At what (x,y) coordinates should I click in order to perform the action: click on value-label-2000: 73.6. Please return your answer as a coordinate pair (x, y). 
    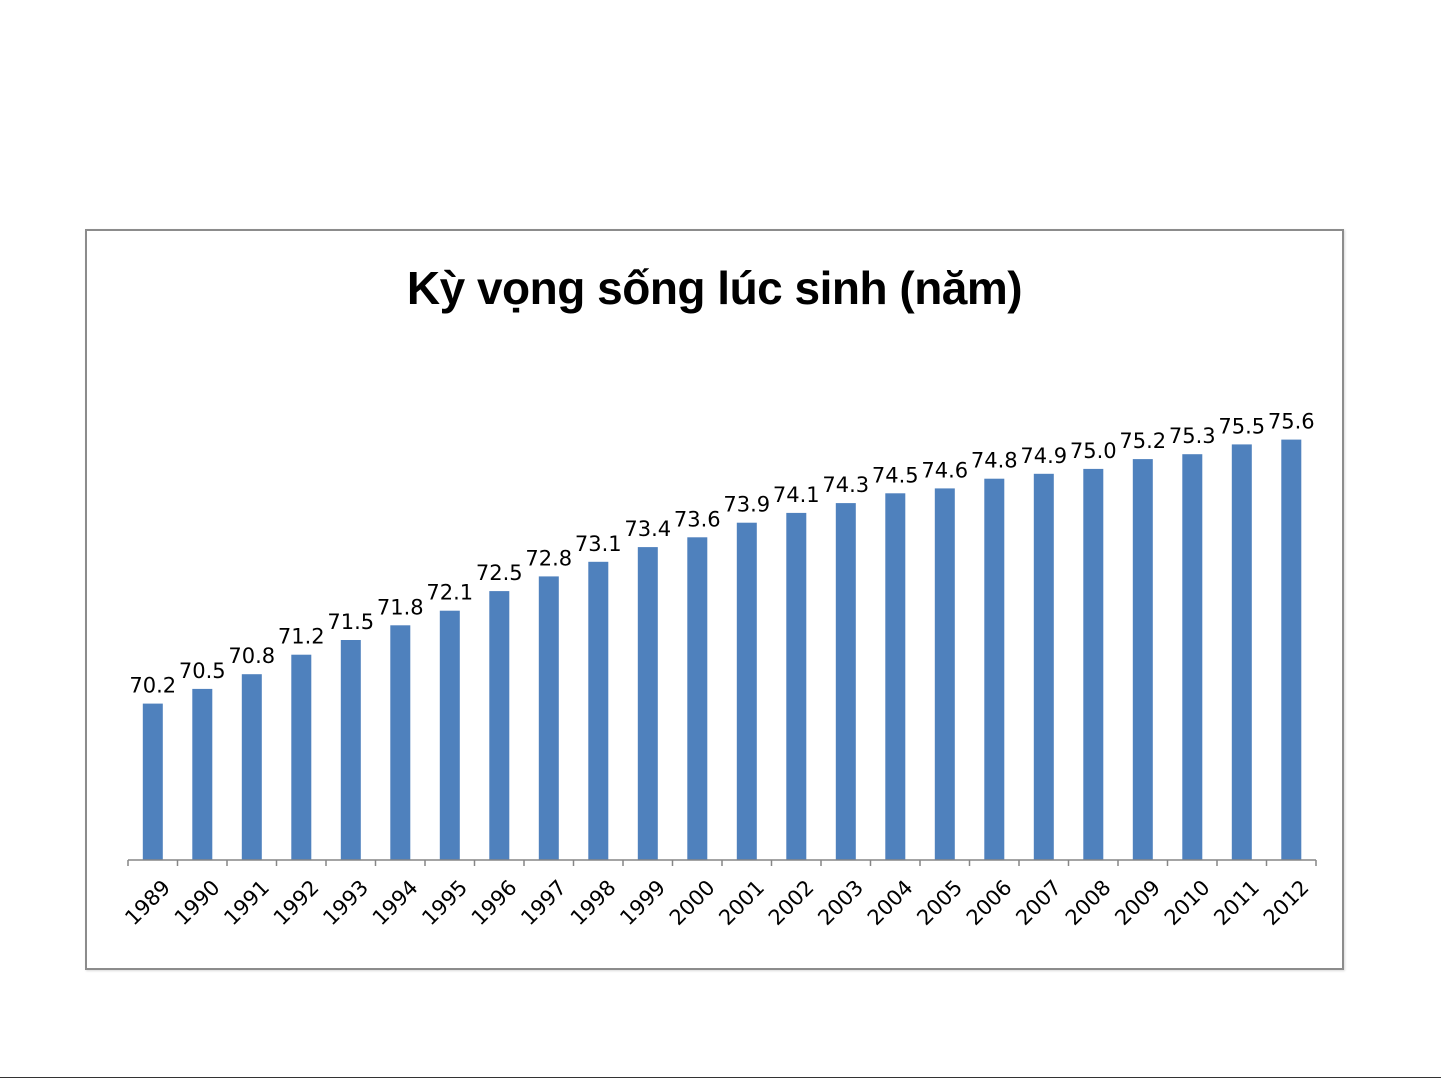
    Looking at the image, I should click on (697, 519).